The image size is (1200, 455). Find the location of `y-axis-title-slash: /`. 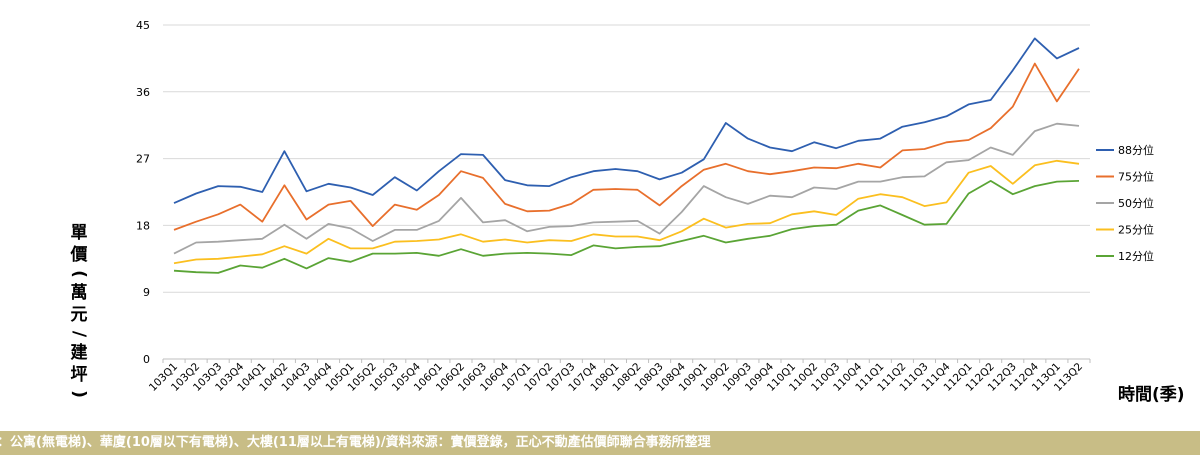

y-axis-title-slash: / is located at coordinates (79, 334).